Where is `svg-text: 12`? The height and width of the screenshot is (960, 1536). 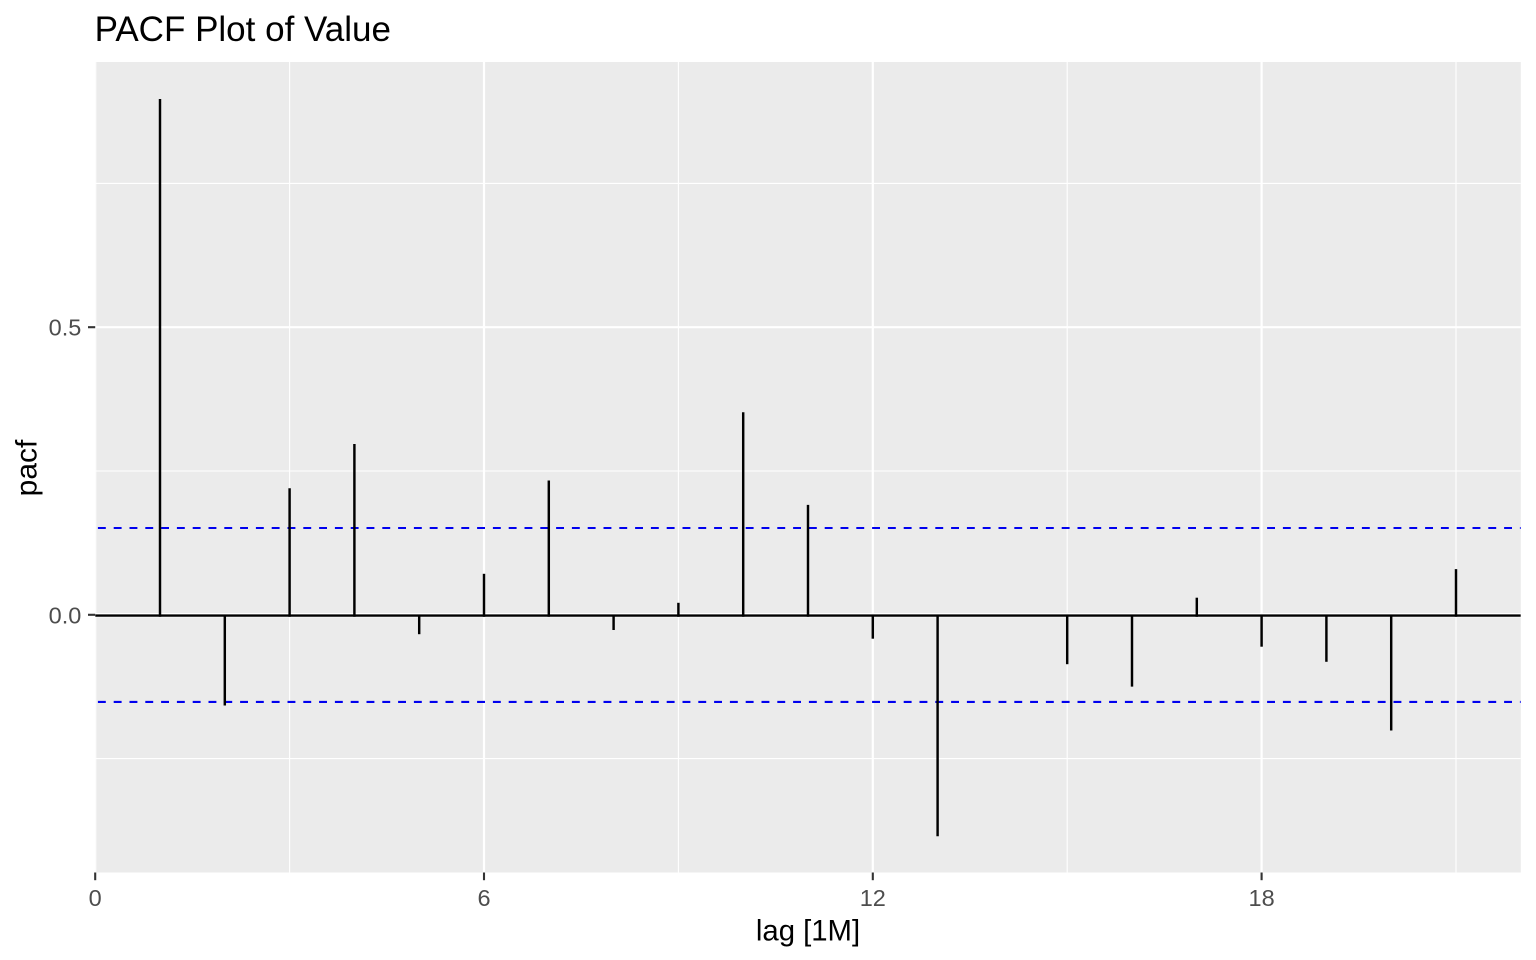 svg-text: 12 is located at coordinates (873, 898).